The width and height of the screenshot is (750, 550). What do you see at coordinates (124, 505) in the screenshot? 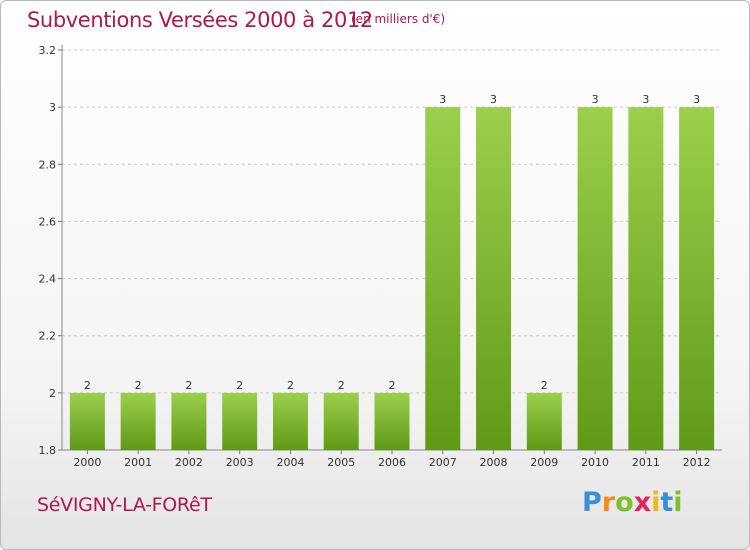
I see `place-name: SéVIGNY-LA-FORêT` at bounding box center [124, 505].